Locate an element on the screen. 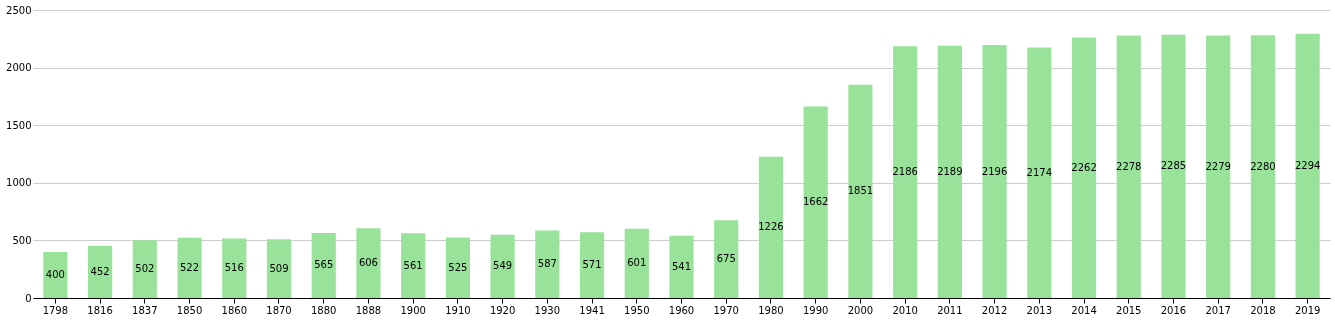 The image size is (1335, 320). data-label: 601 is located at coordinates (637, 263).